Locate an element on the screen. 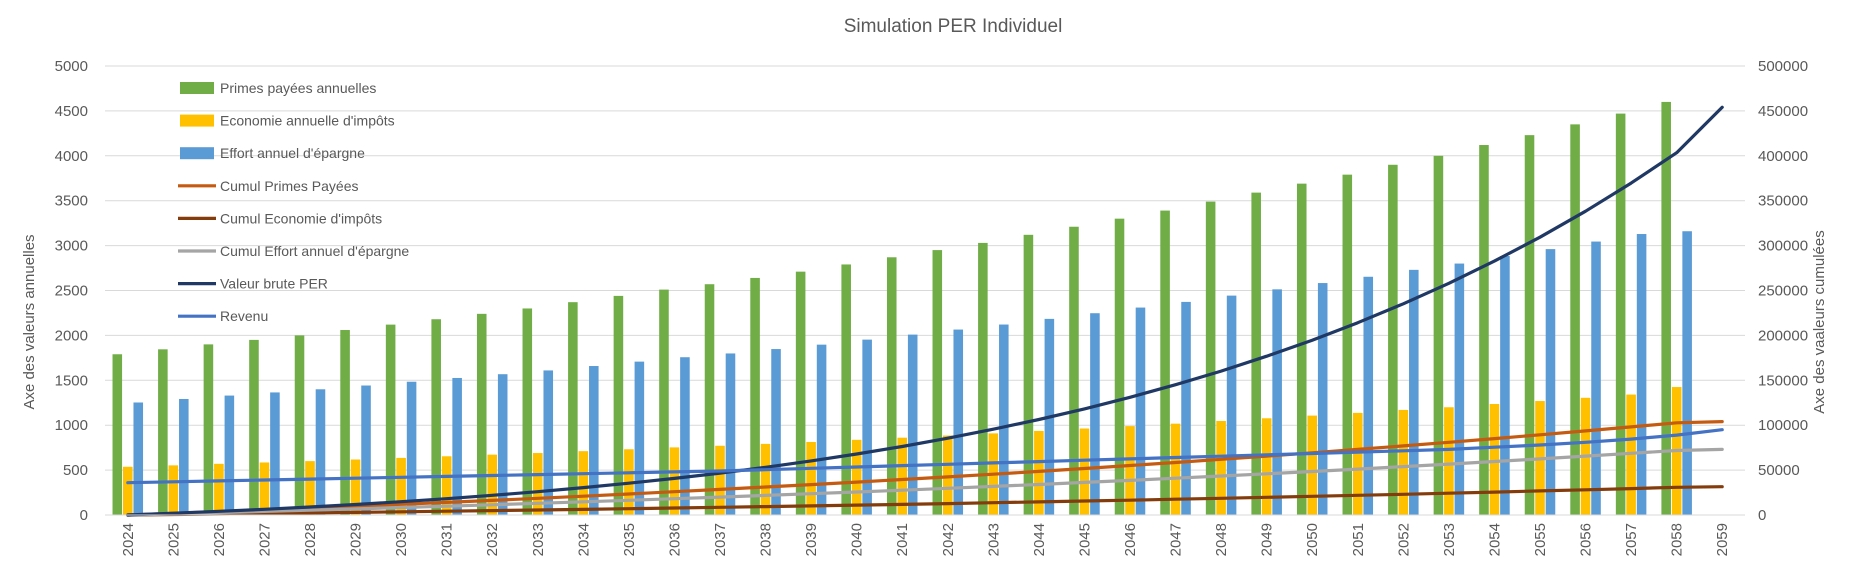 Image resolution: width=1854 pixels, height=568 pixels. y-right-tick-label: 150000 is located at coordinates (1783, 380).